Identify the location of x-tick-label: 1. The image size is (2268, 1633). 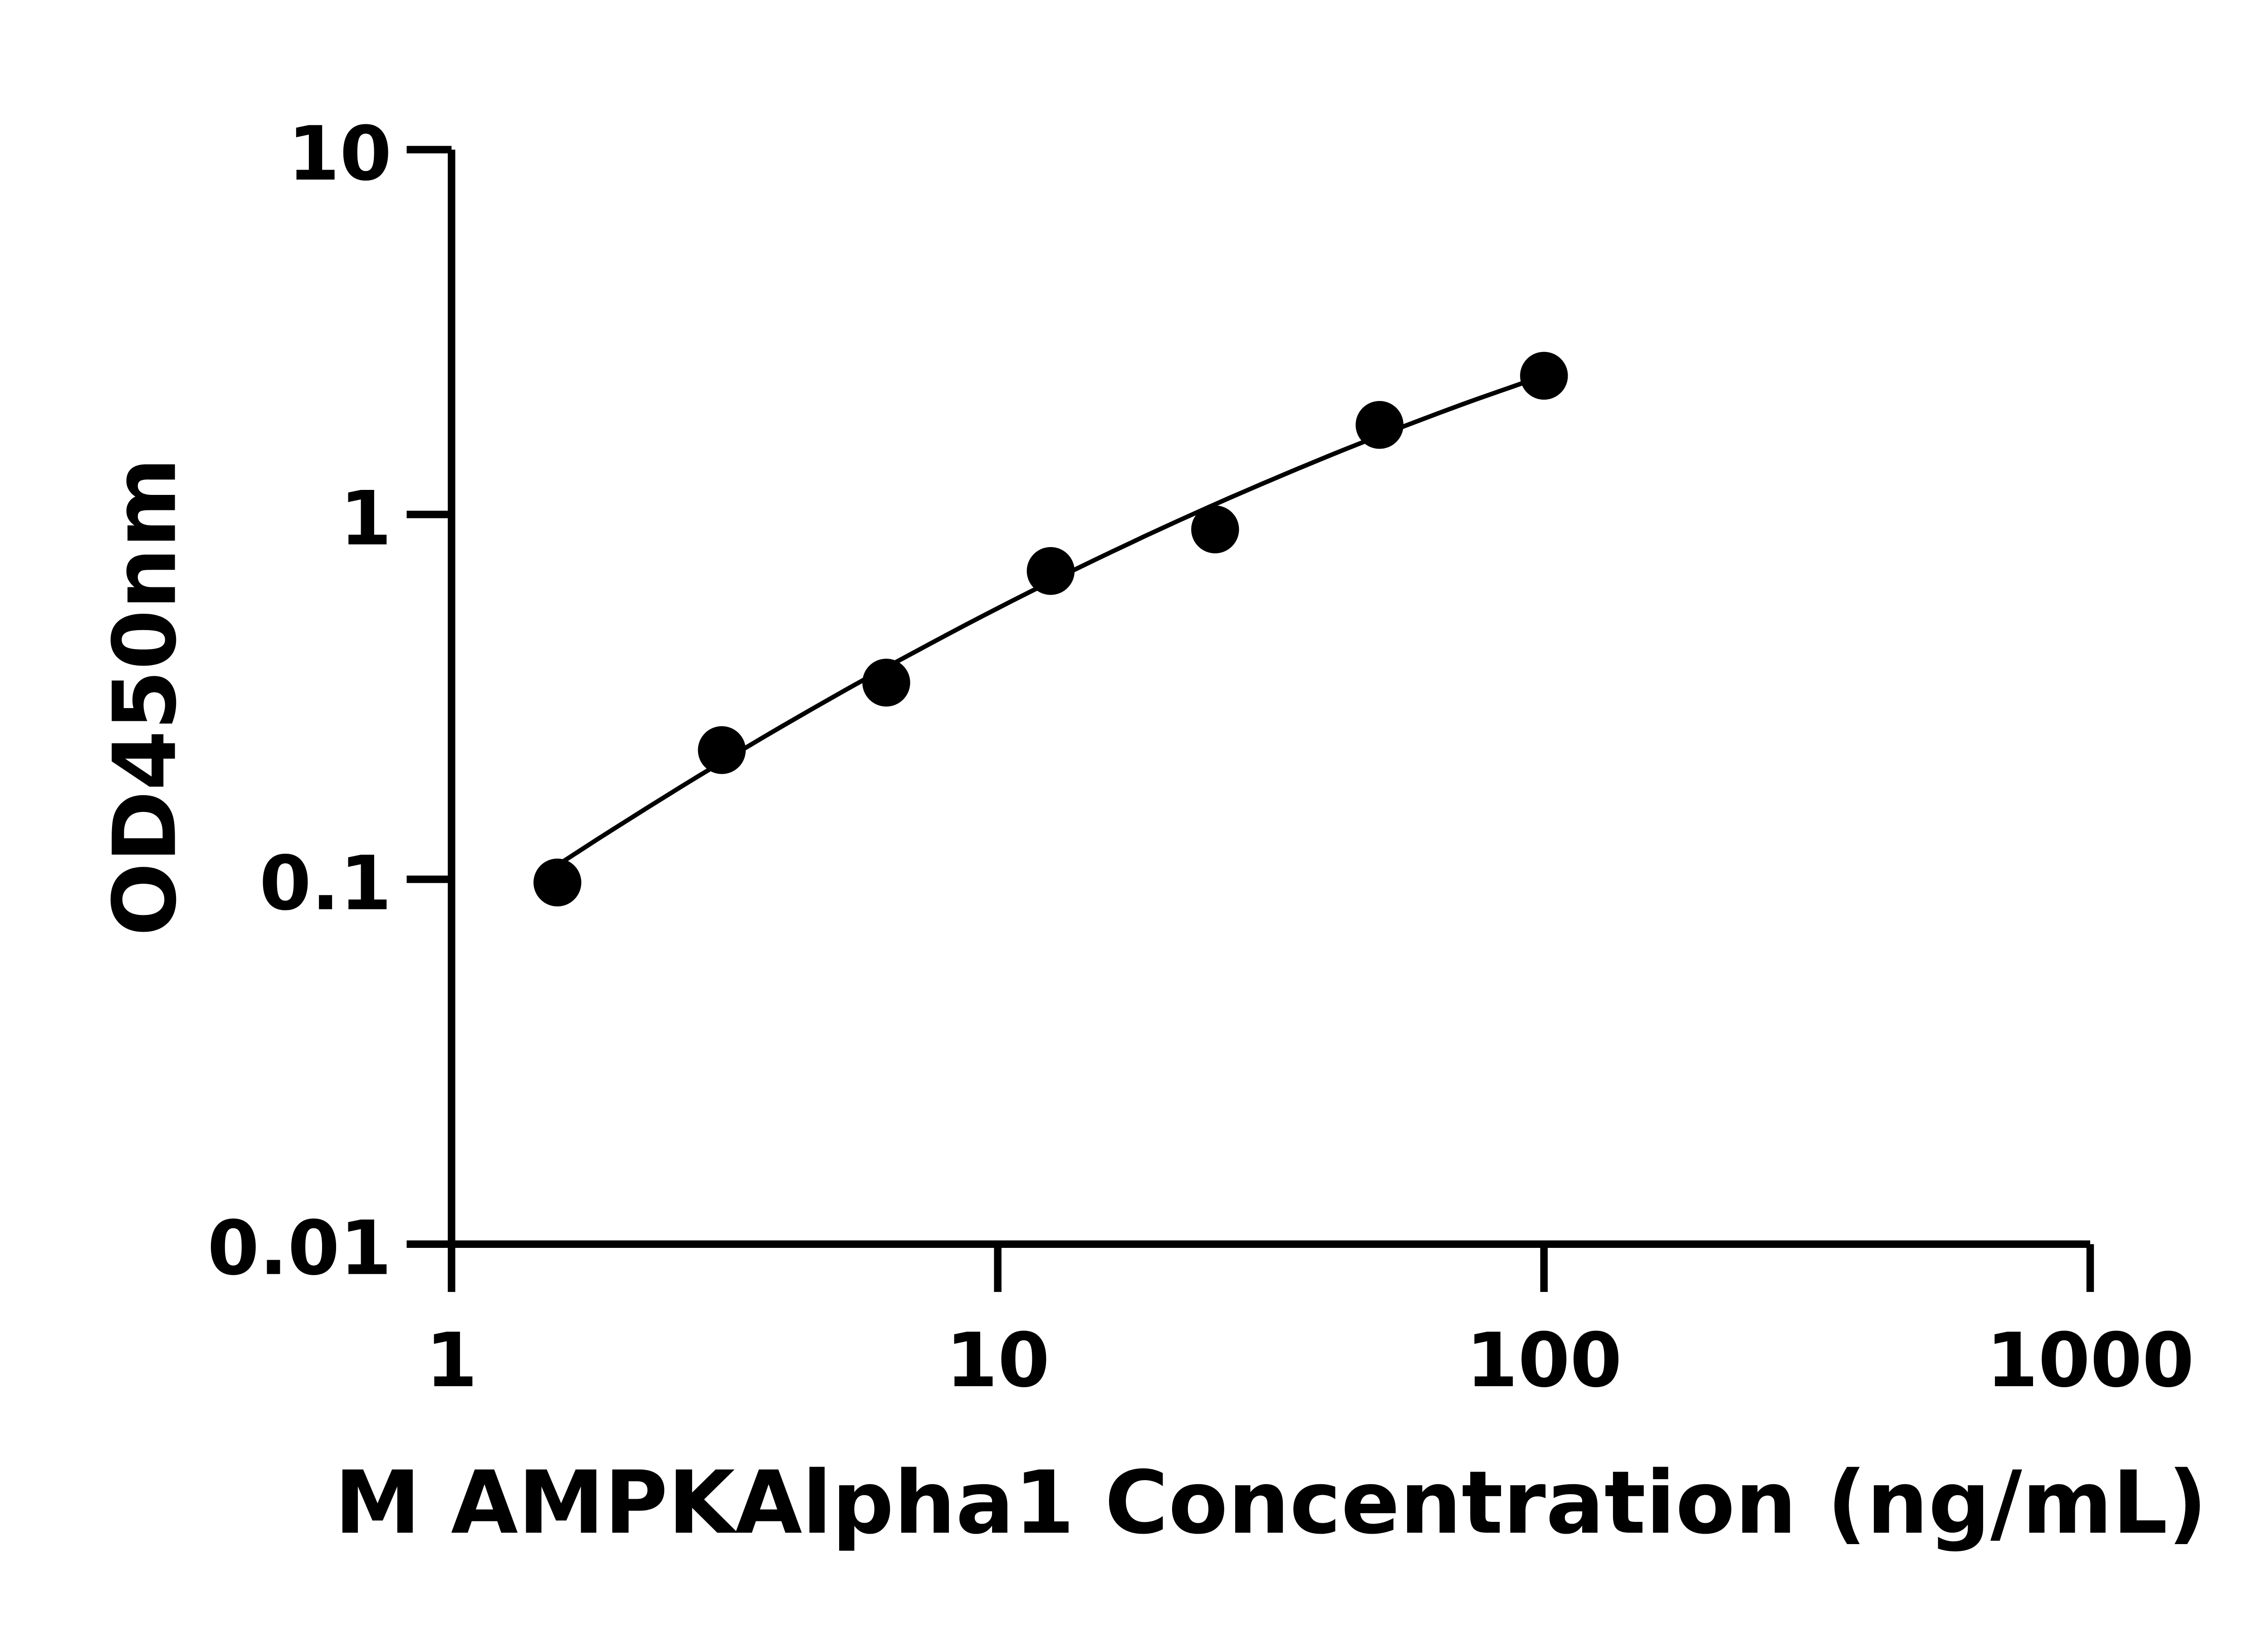
(452, 1360).